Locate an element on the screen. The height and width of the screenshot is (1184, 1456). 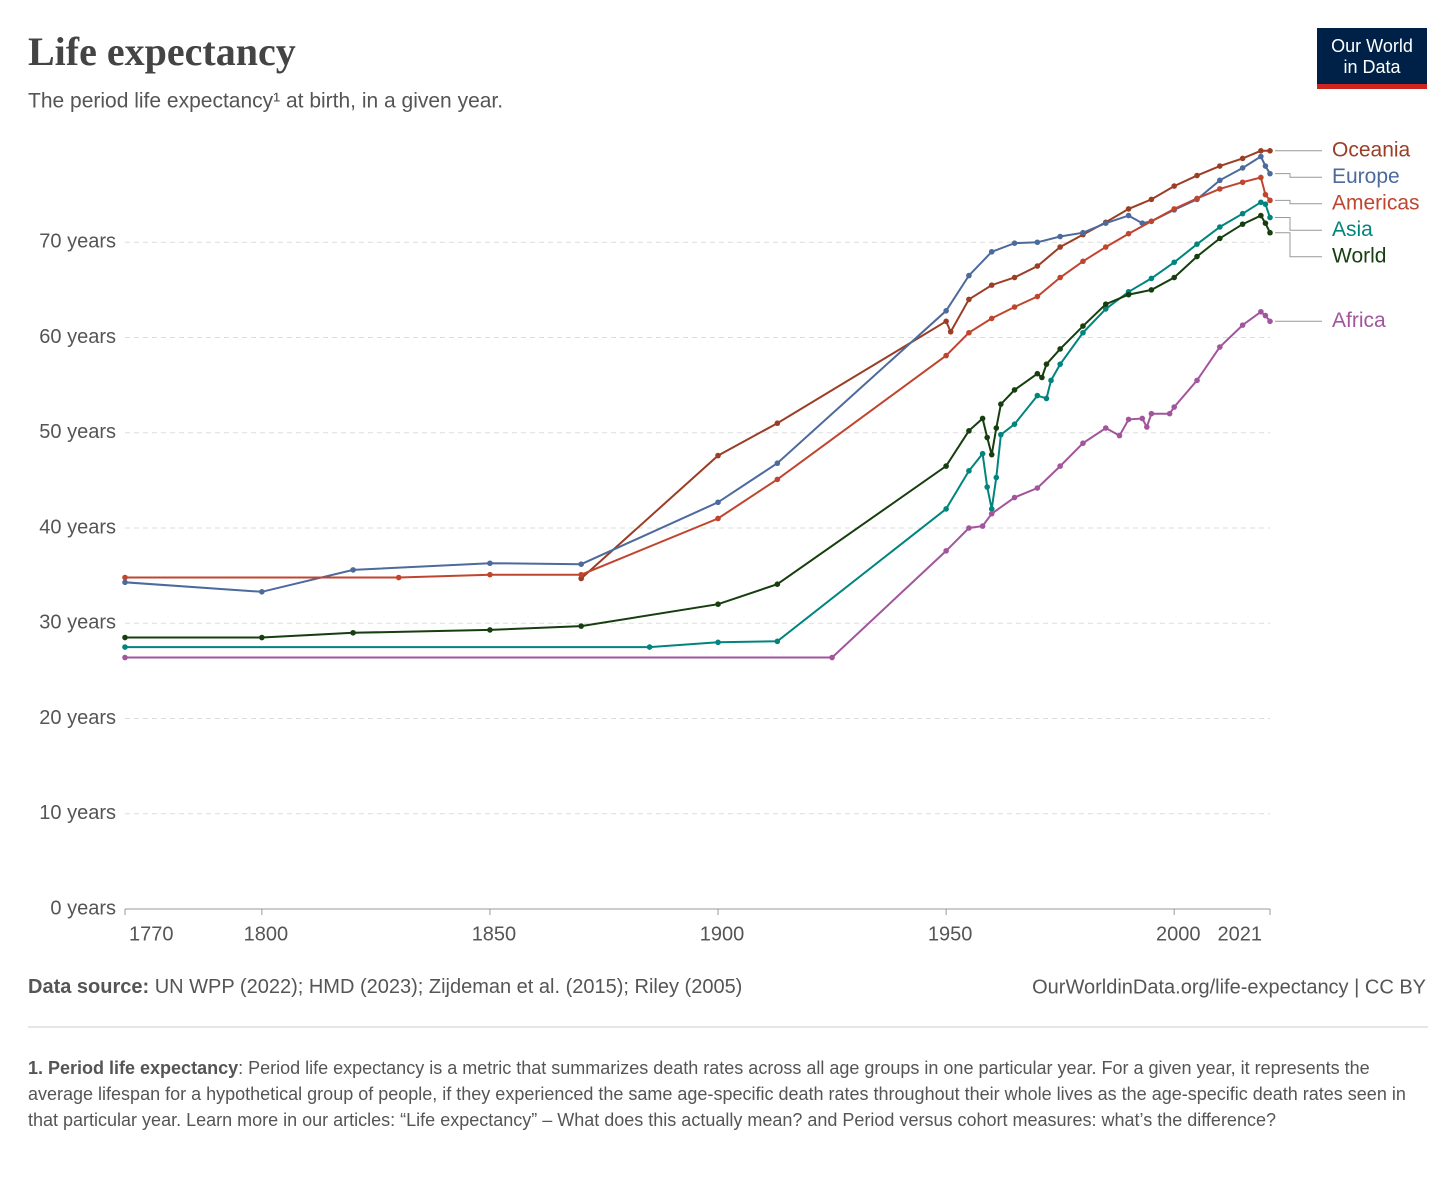
x-tick-label: 2021 is located at coordinates (1240, 934).